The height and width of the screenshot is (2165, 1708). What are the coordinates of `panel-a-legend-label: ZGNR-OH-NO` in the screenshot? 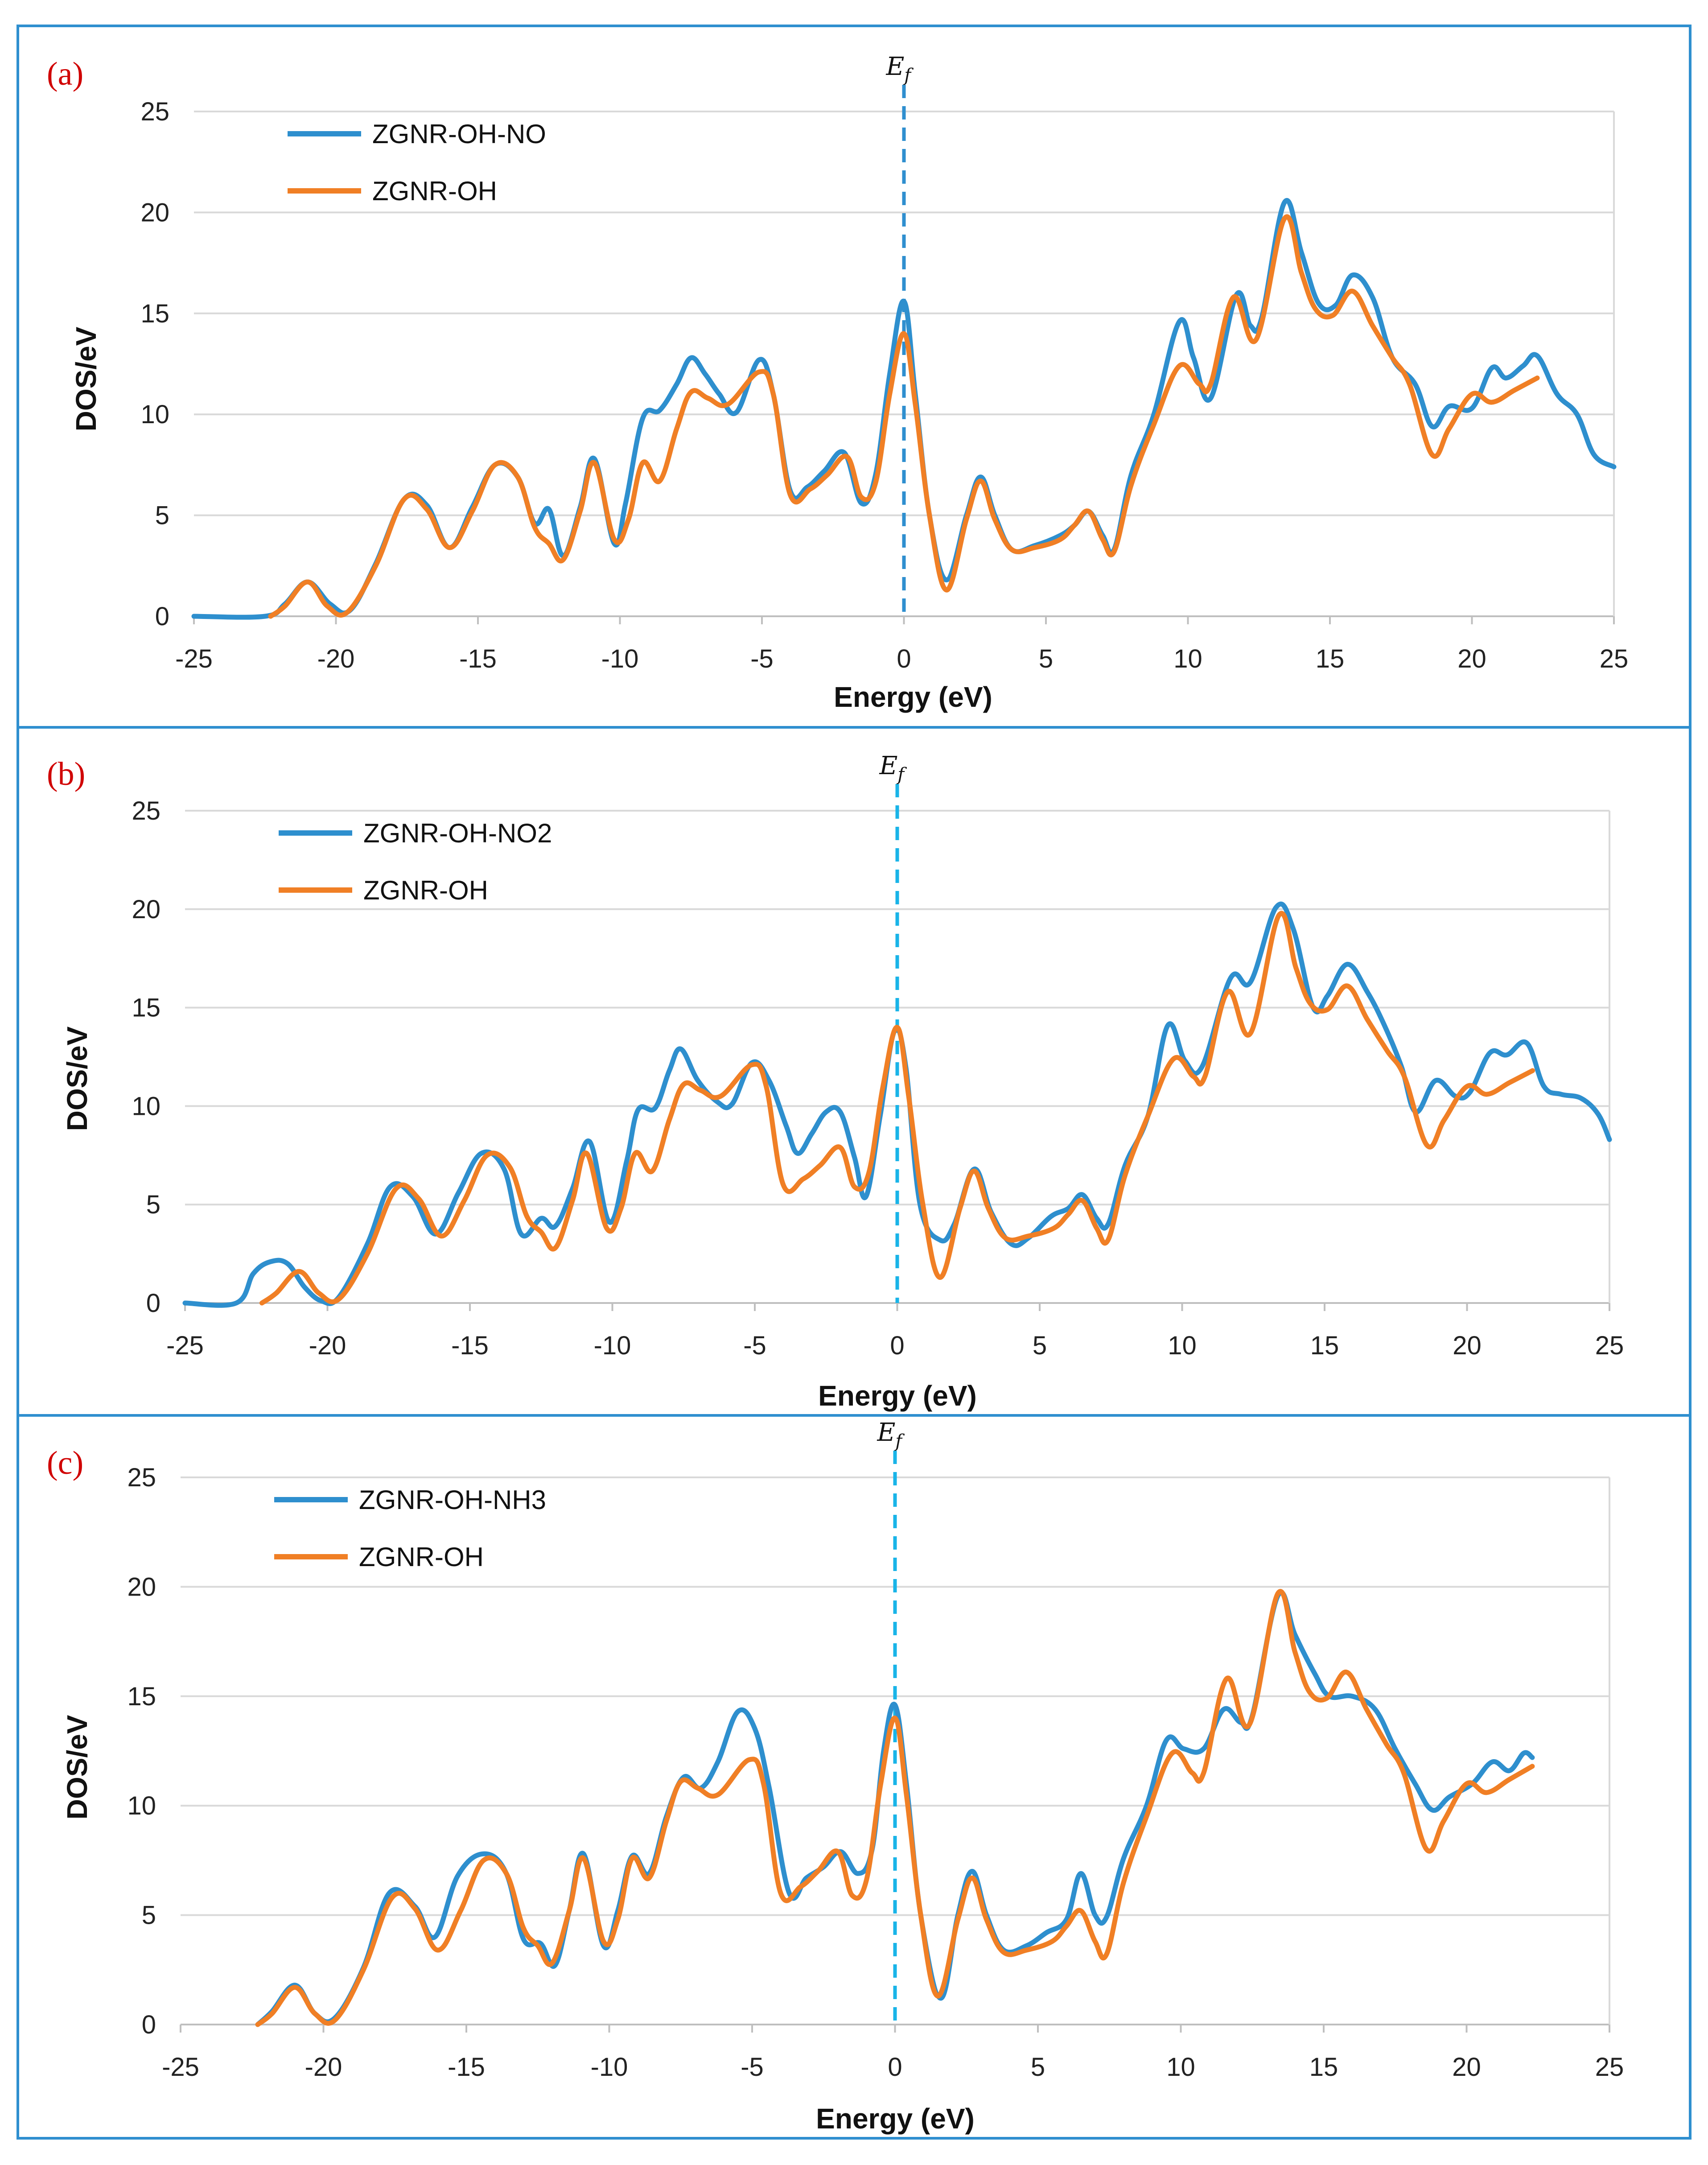 It's located at (459, 134).